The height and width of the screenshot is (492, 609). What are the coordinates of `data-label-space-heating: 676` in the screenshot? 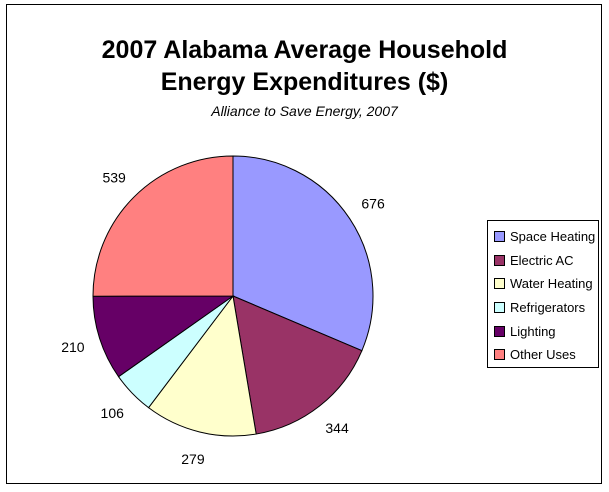 It's located at (373, 203).